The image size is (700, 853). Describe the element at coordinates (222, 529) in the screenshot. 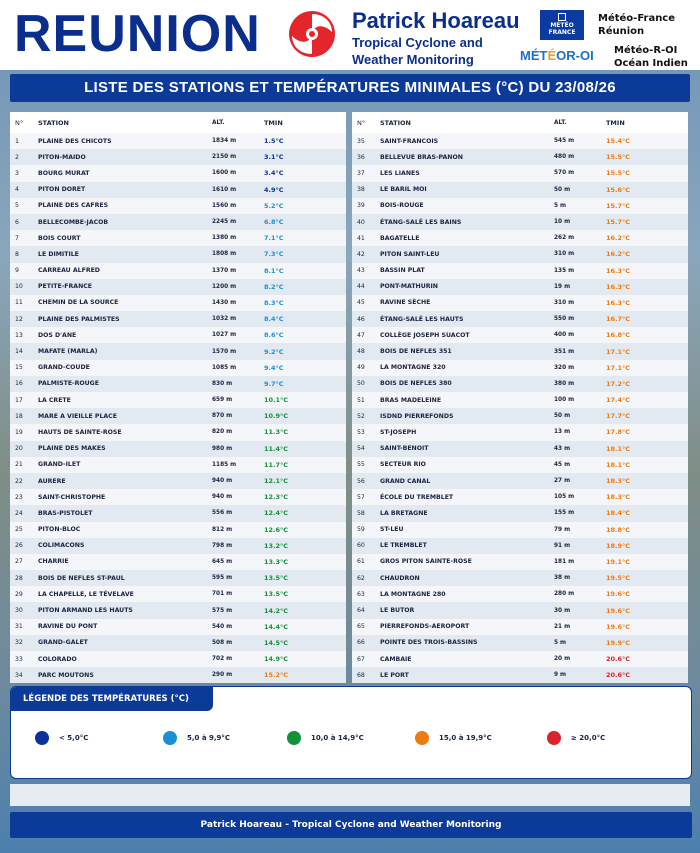

I see `station-altitude: 812 m` at that location.